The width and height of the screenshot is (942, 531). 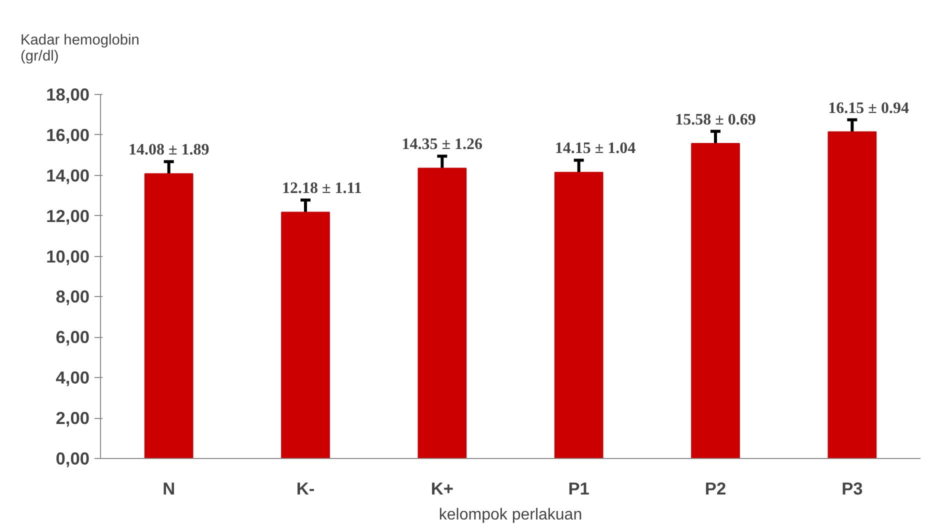 I want to click on data-label: 16.15 ± 0.94, so click(x=868, y=108).